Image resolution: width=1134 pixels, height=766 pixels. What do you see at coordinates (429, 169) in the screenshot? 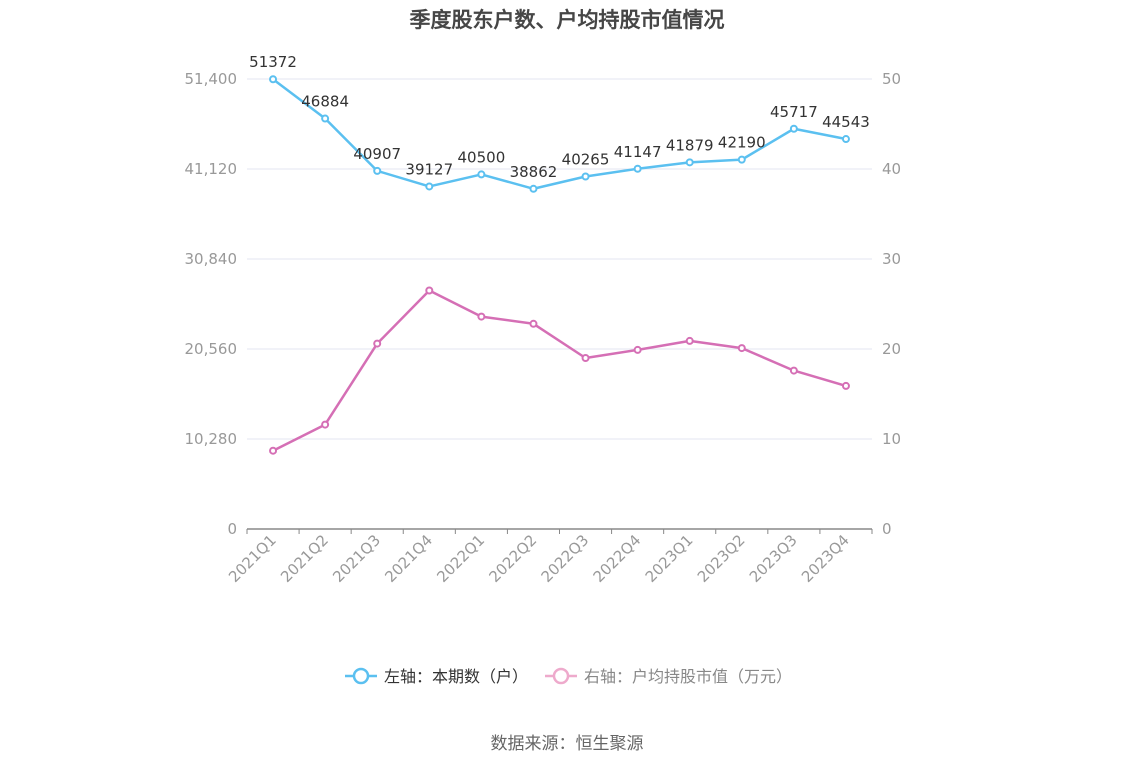
I see `data-label: 39127` at bounding box center [429, 169].